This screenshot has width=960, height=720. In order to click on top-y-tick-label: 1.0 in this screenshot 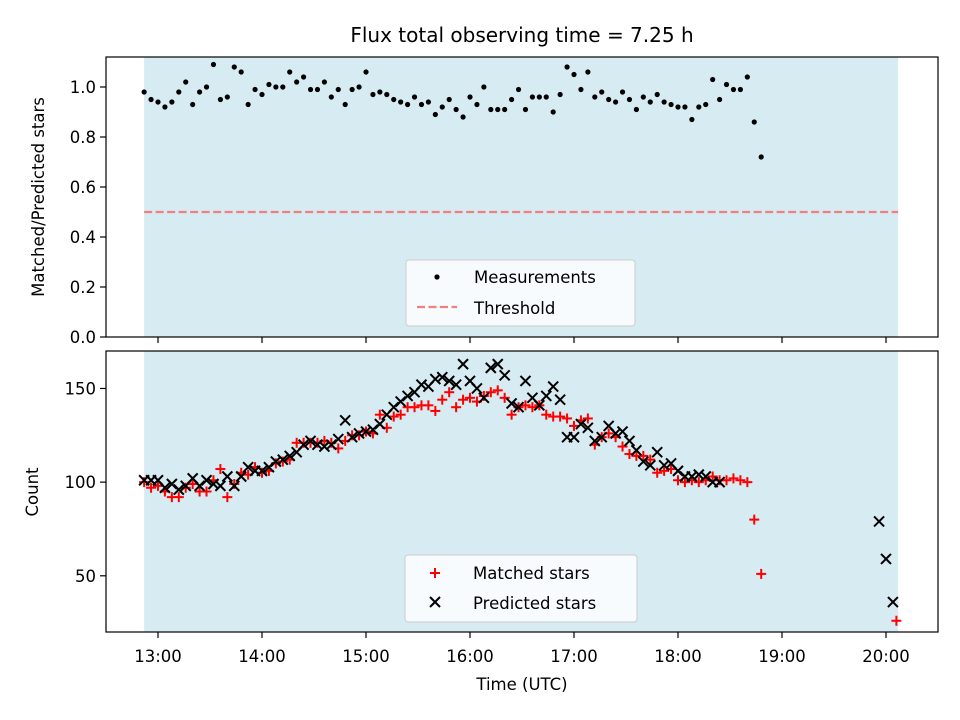, I will do `click(83, 87)`.